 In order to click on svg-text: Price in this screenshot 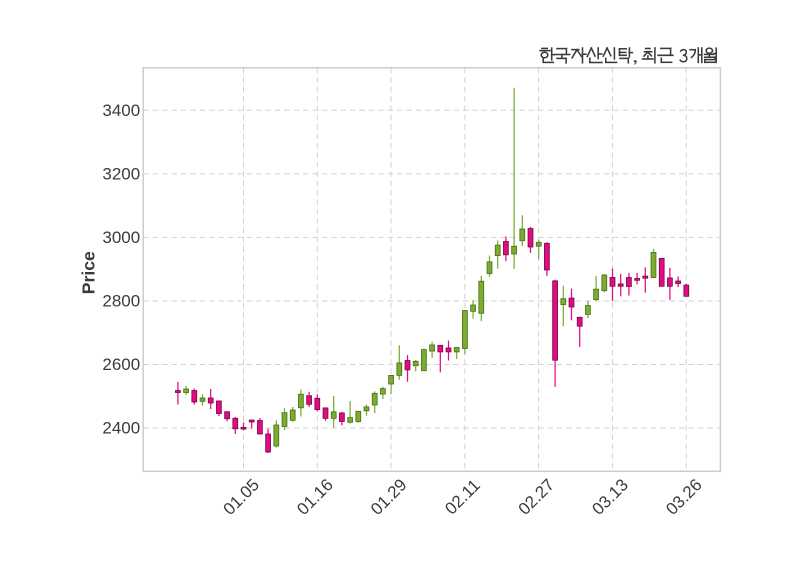, I will do `click(89, 272)`.